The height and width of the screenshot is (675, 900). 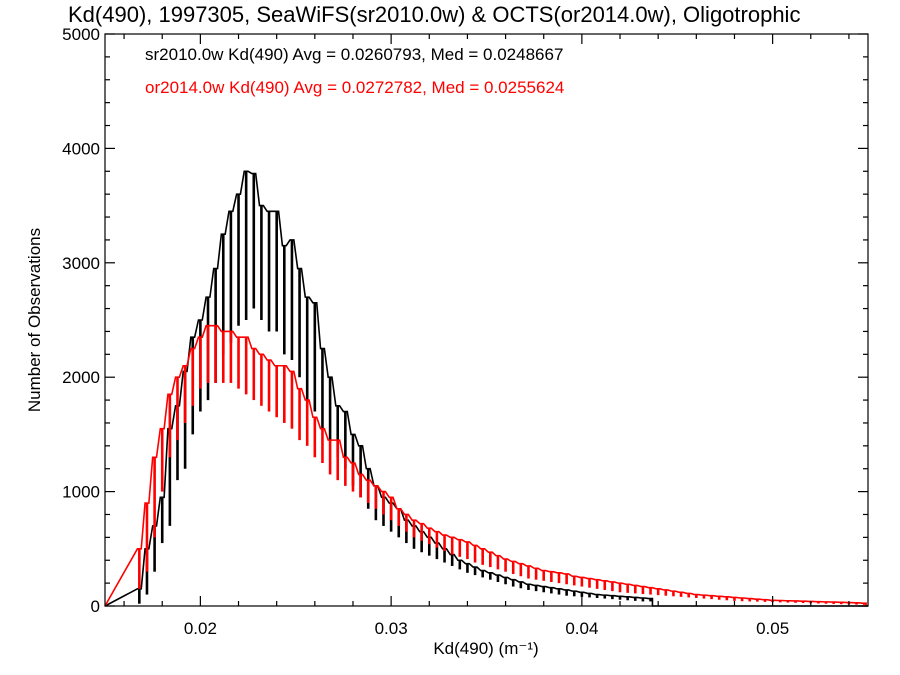 What do you see at coordinates (81, 263) in the screenshot?
I see `y-tick-label: 3000` at bounding box center [81, 263].